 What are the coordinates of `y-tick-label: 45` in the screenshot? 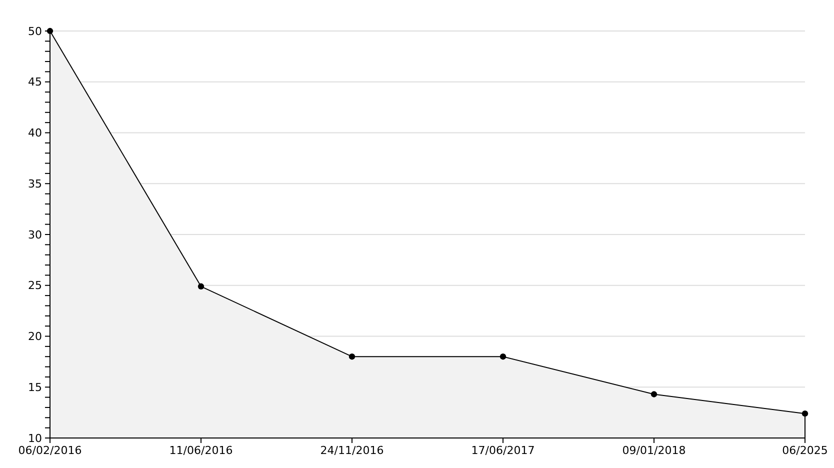 It's located at (35, 82).